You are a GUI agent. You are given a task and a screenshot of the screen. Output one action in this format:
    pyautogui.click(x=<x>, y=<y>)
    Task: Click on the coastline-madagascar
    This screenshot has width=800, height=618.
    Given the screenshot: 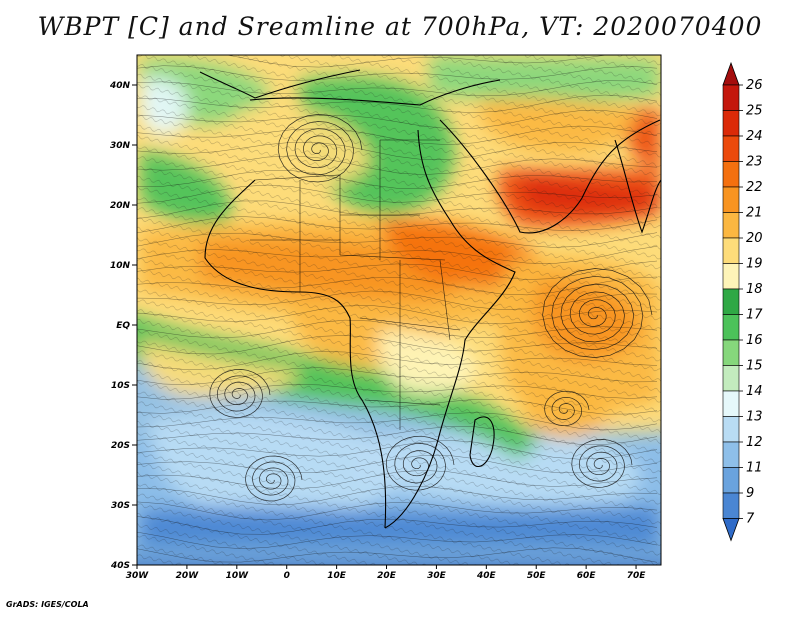 What is the action you would take?
    pyautogui.click(x=482, y=441)
    